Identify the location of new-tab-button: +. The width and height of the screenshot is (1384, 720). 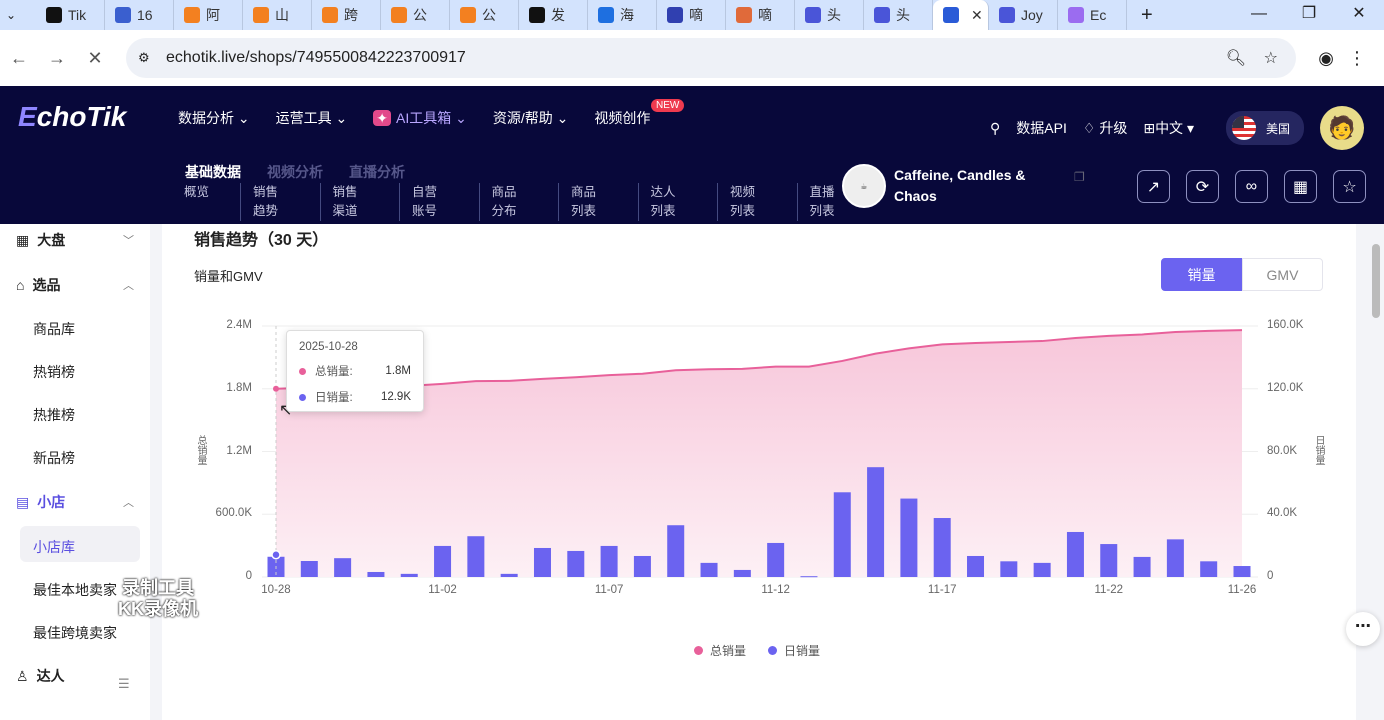
(1147, 14).